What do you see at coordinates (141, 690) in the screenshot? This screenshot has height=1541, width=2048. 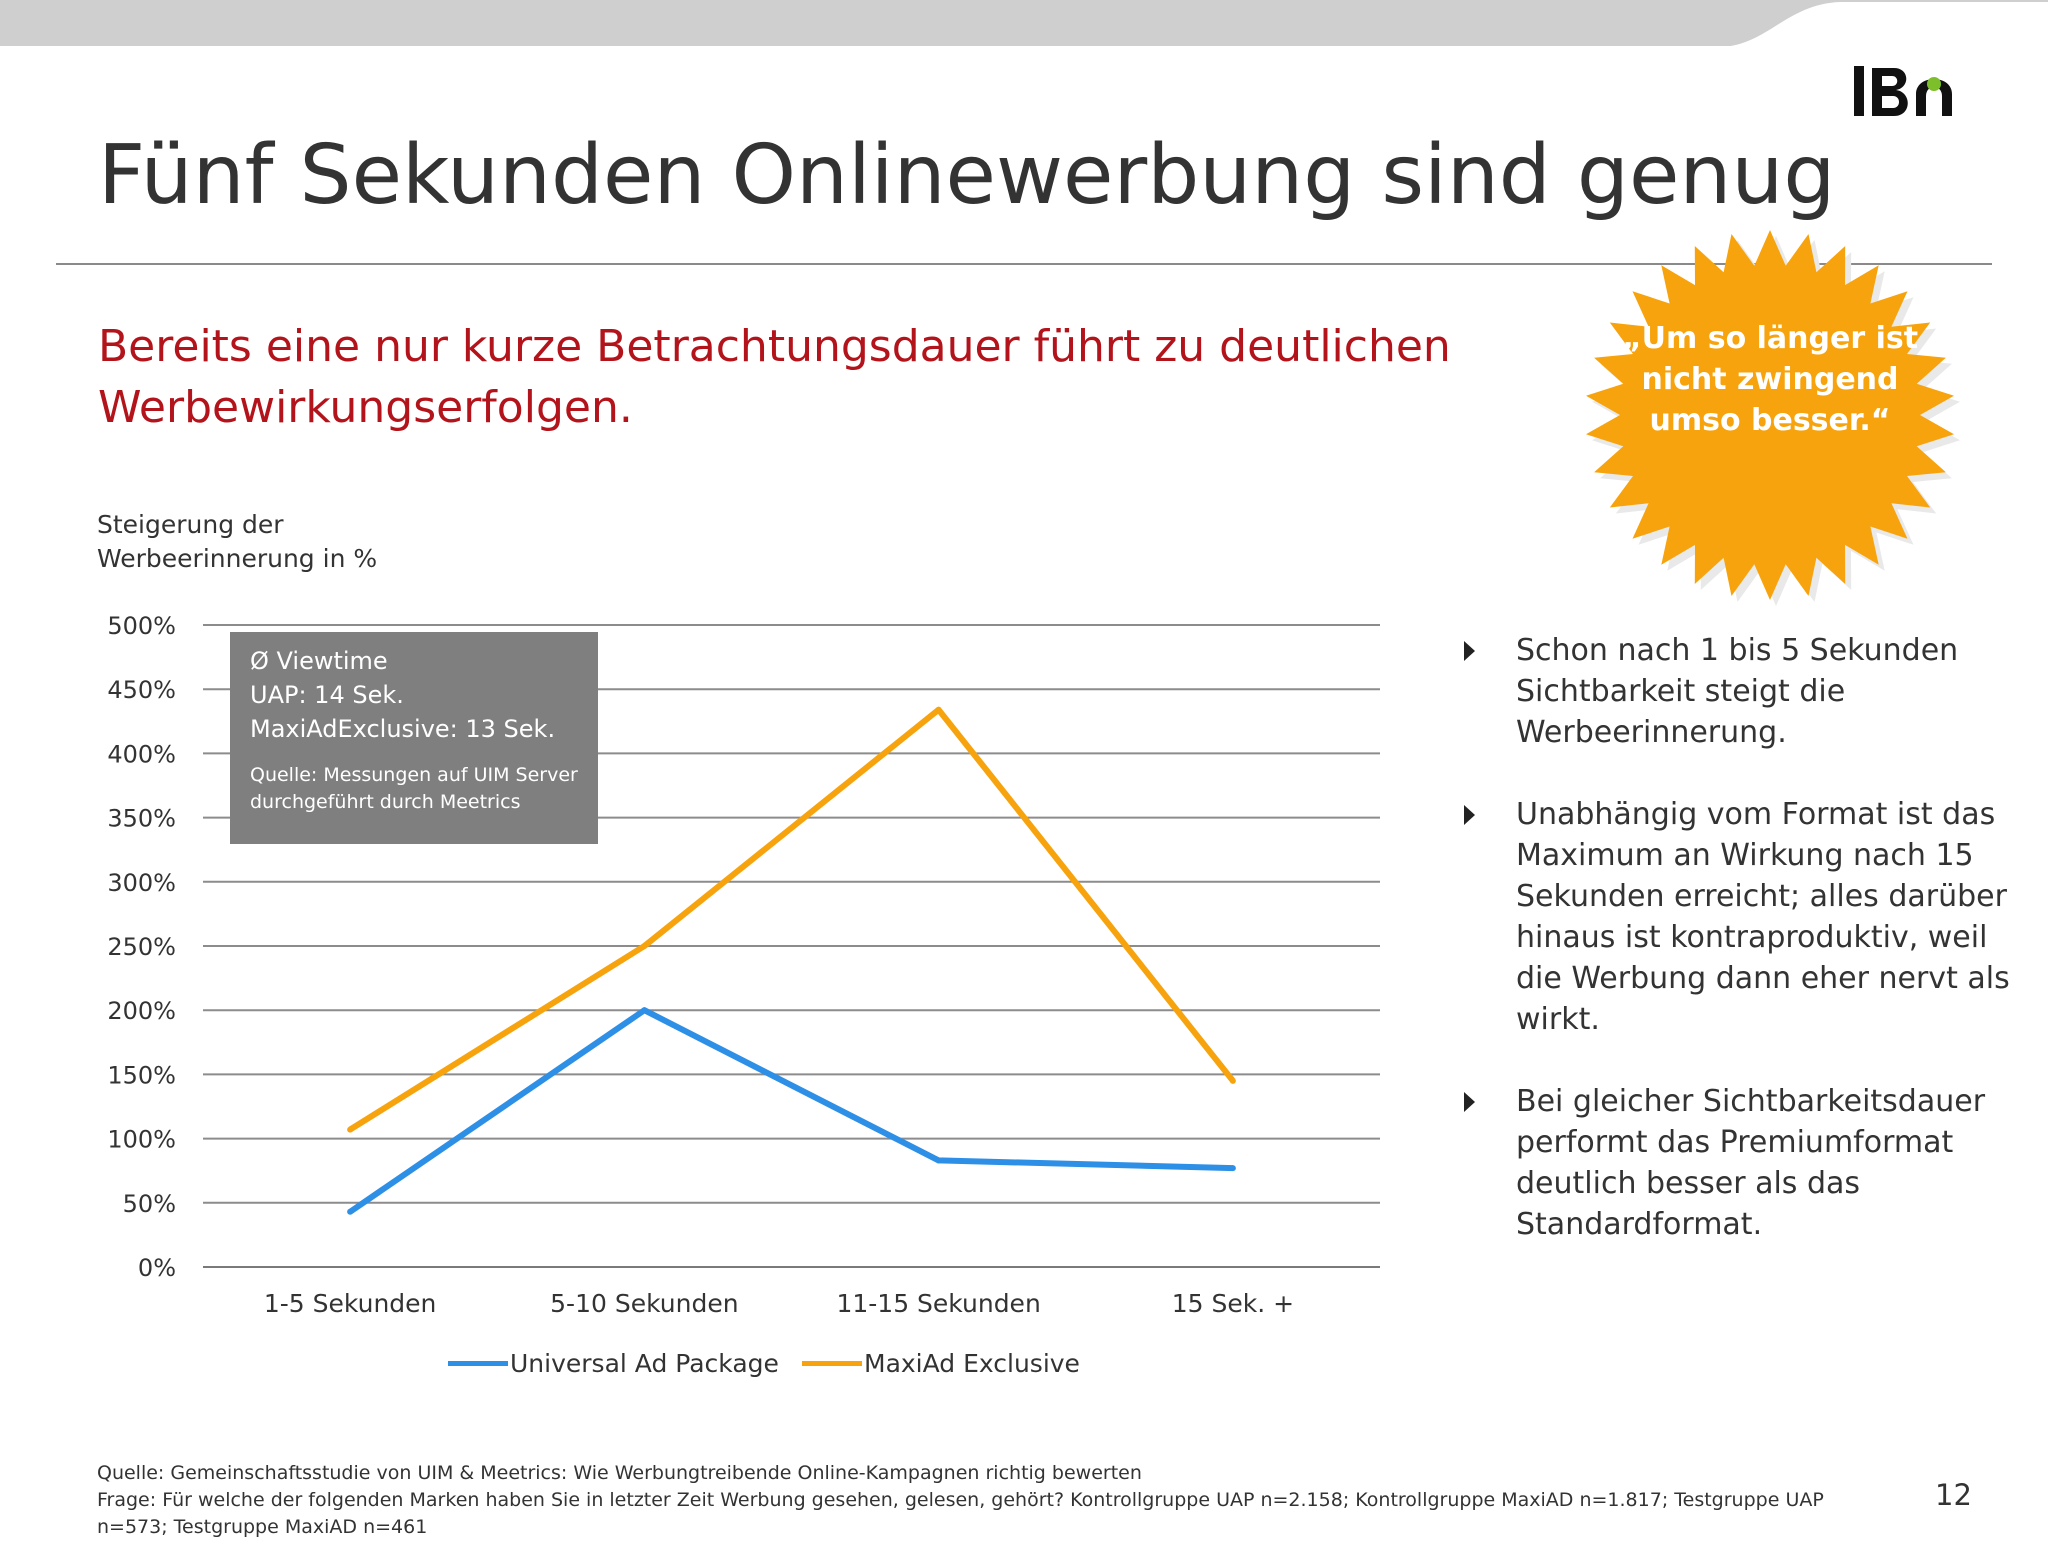 I see `y-tick-label: 450%` at bounding box center [141, 690].